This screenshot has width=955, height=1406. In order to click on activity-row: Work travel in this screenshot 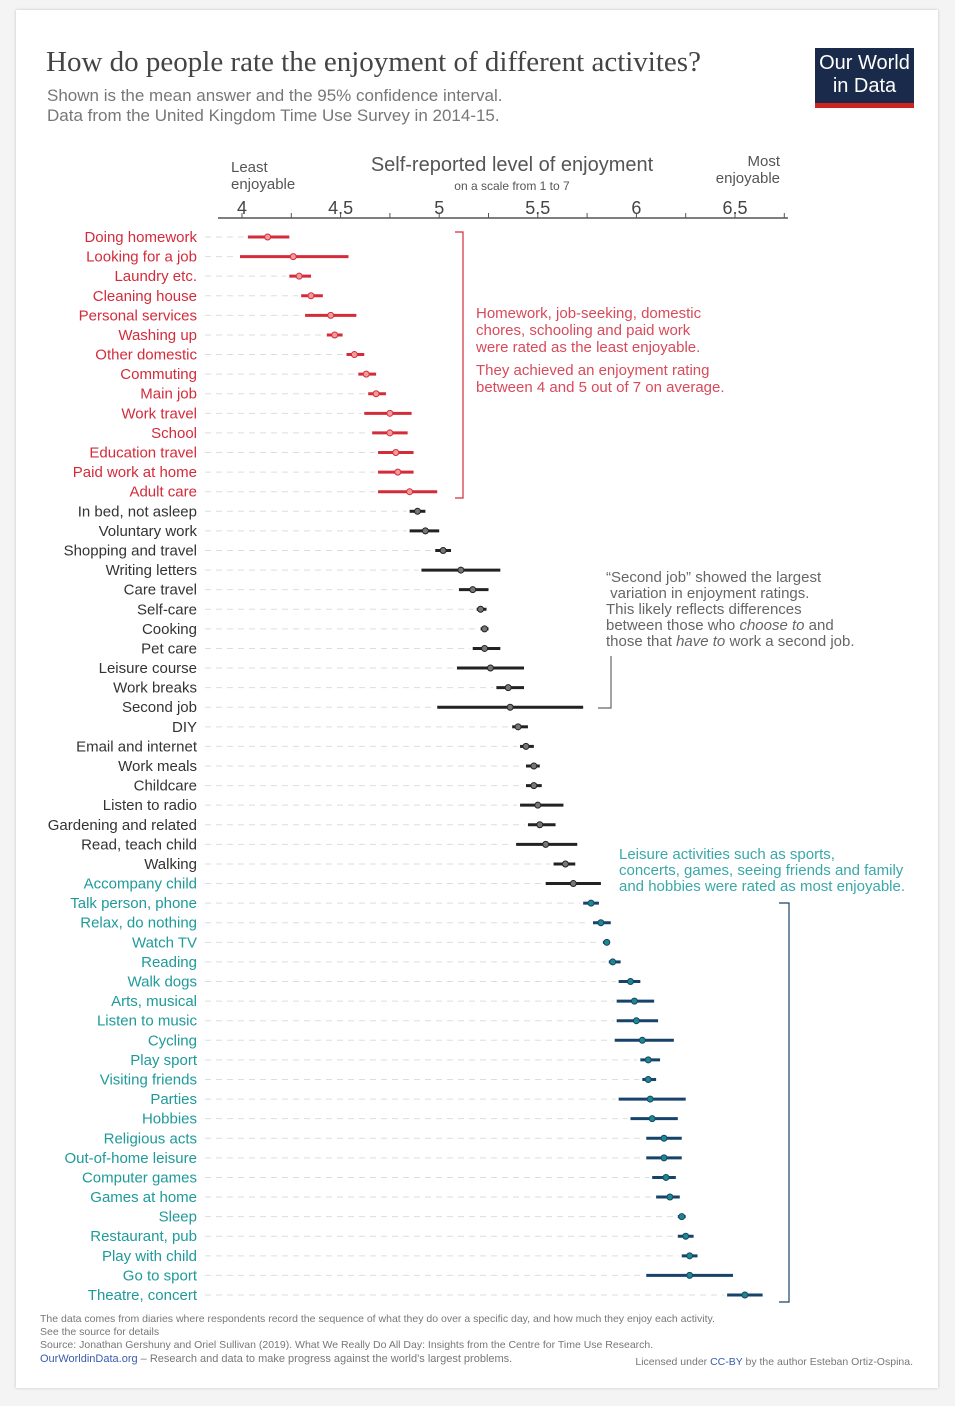, I will do `click(266, 413)`.